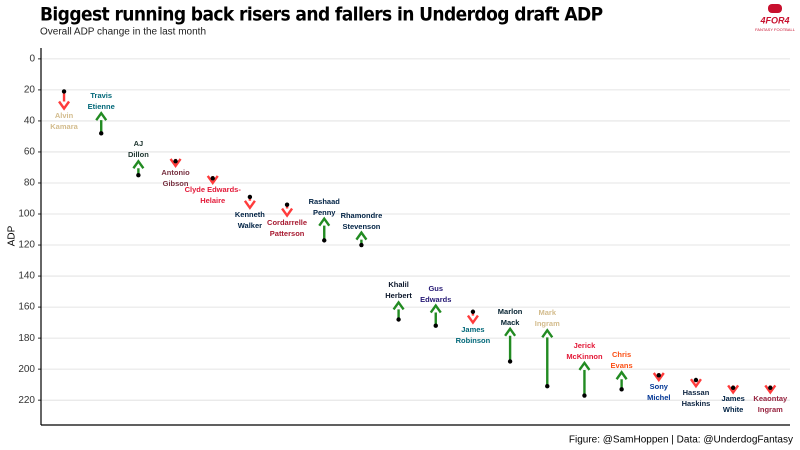 The width and height of the screenshot is (800, 450). What do you see at coordinates (547, 318) in the screenshot?
I see `player-label: Mark Ingram` at bounding box center [547, 318].